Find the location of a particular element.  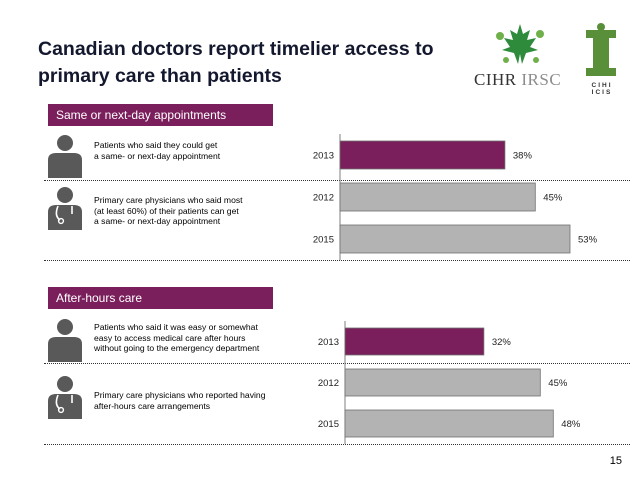

cihi-logo-text: CIHI ICIS is located at coordinates (602, 89).